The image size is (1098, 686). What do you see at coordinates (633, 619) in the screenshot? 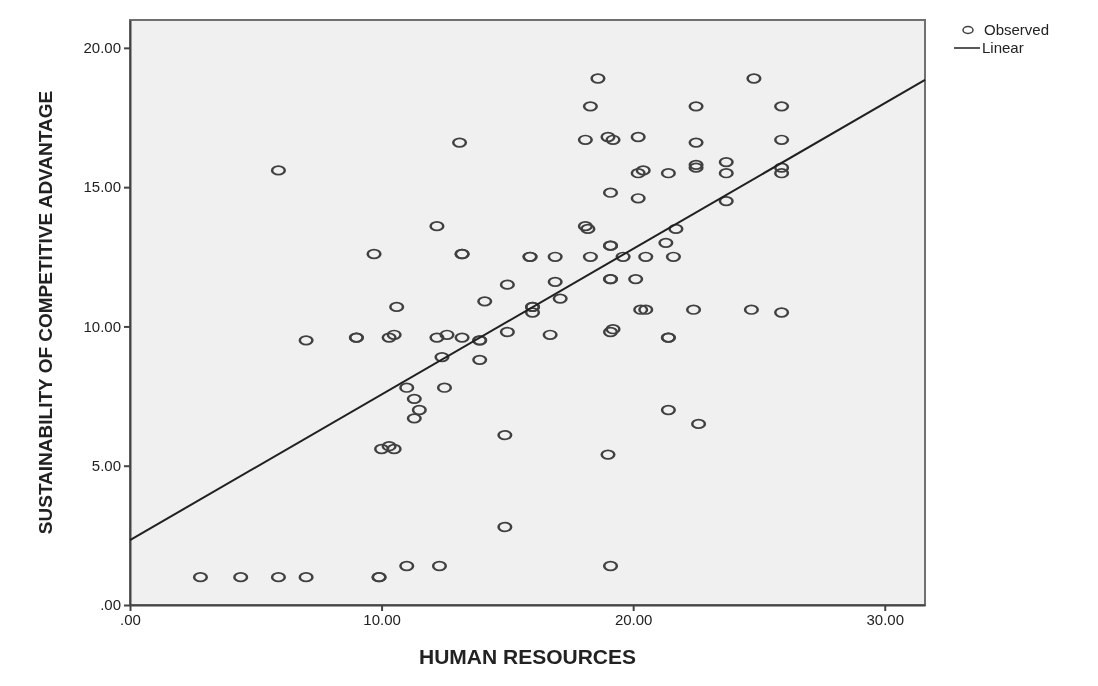
I see `x-tick-label: 20.00` at bounding box center [633, 619].